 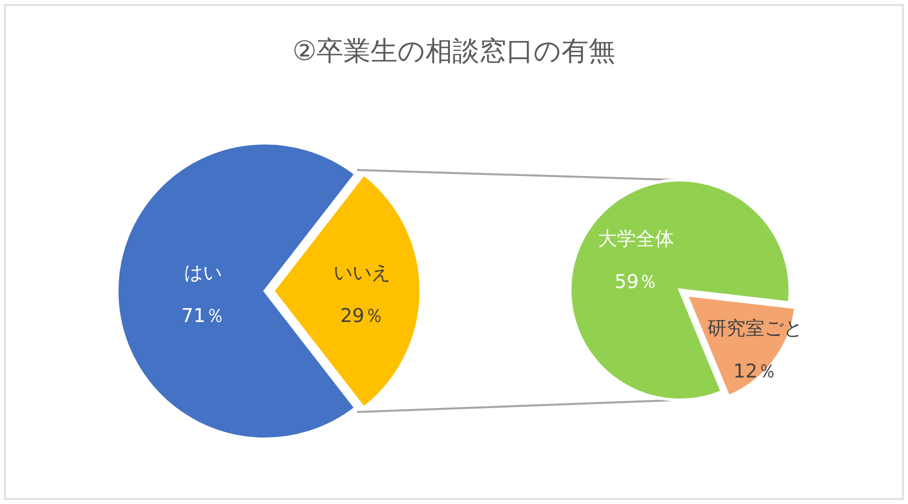 What do you see at coordinates (454, 51) in the screenshot?
I see `chart-title: ②卒業生の相談窓口の有無` at bounding box center [454, 51].